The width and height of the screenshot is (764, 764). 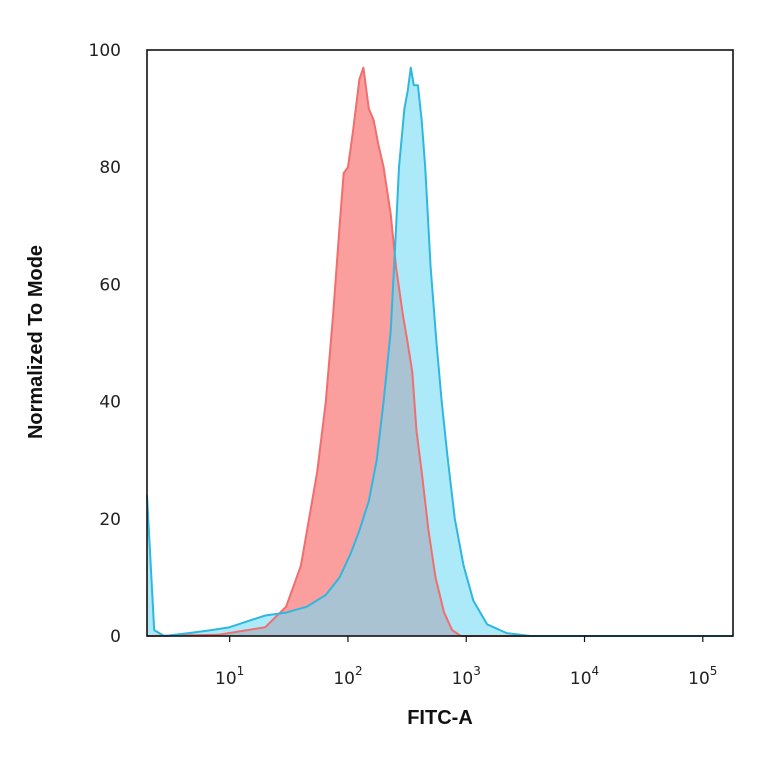 I want to click on x-tick-label: 10², so click(x=347, y=676).